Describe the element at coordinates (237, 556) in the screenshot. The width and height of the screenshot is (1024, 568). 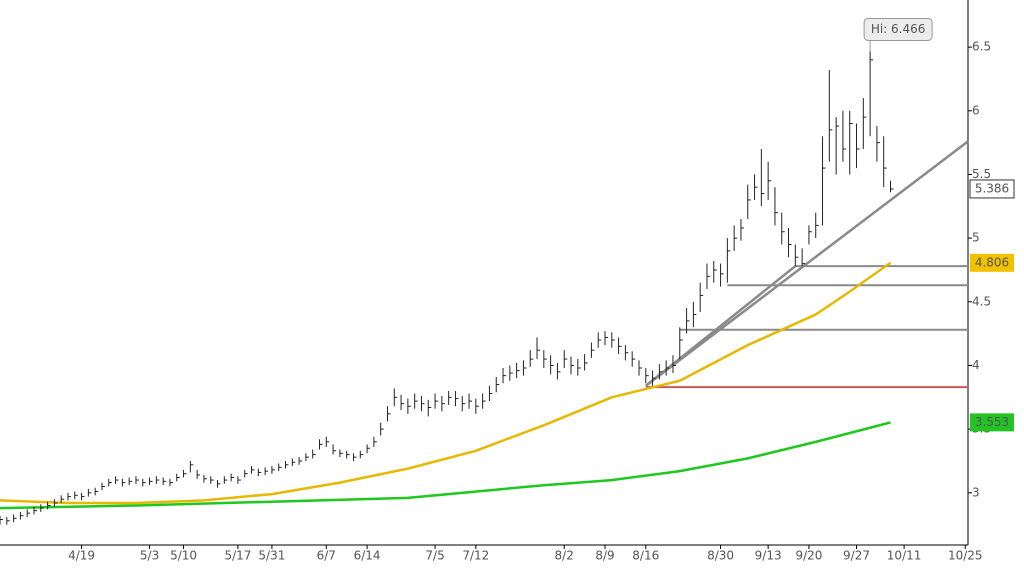
I see `x-tick-label: 5/17` at that location.